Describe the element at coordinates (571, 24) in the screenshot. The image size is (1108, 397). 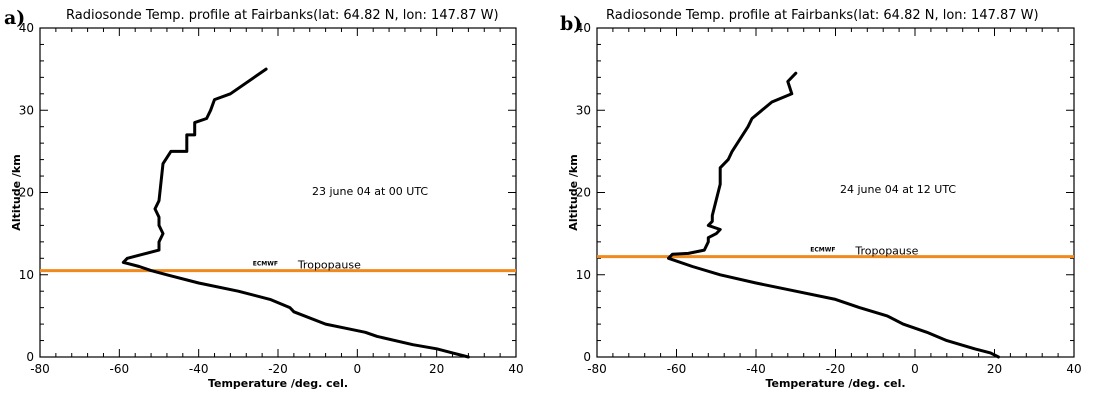
I see `panel-label: b)` at that location.